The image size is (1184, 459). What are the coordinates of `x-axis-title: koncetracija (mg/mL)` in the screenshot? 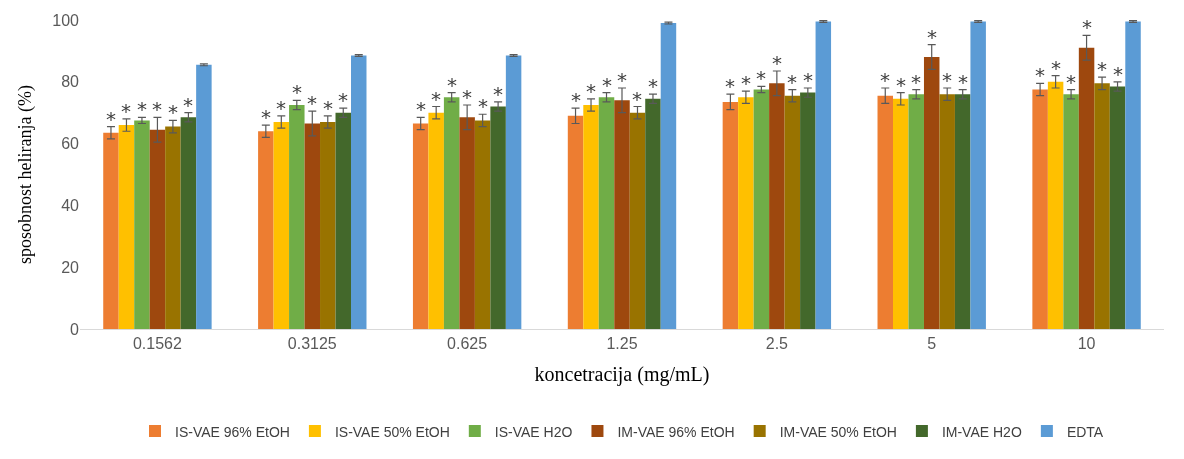 It's located at (622, 374).